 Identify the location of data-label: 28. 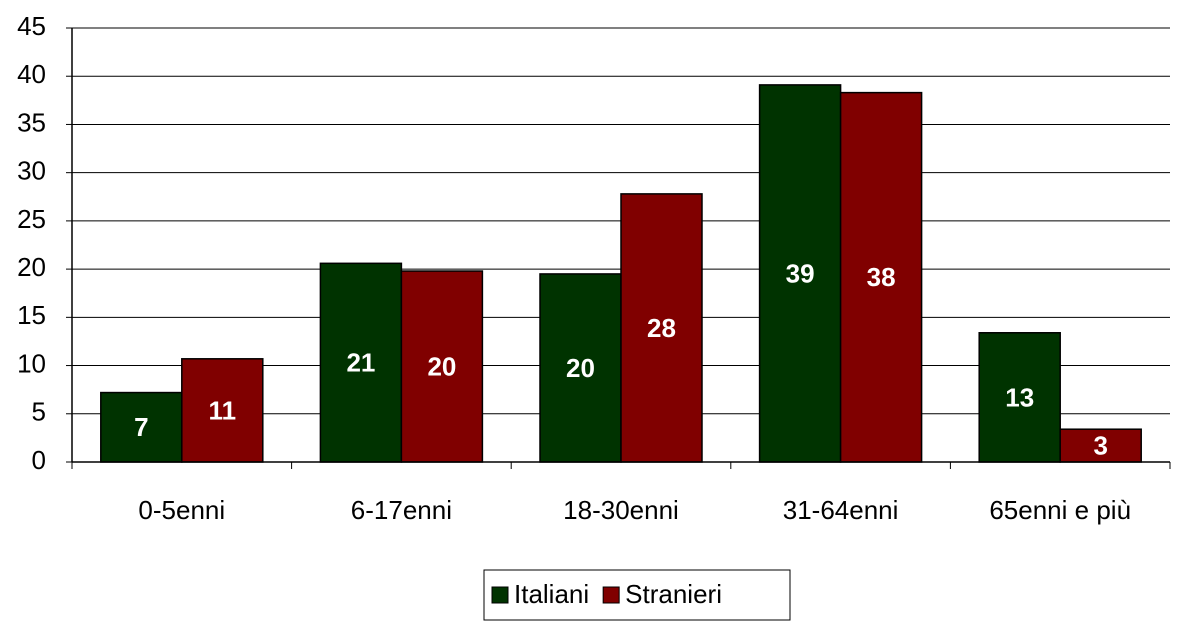
(661, 328).